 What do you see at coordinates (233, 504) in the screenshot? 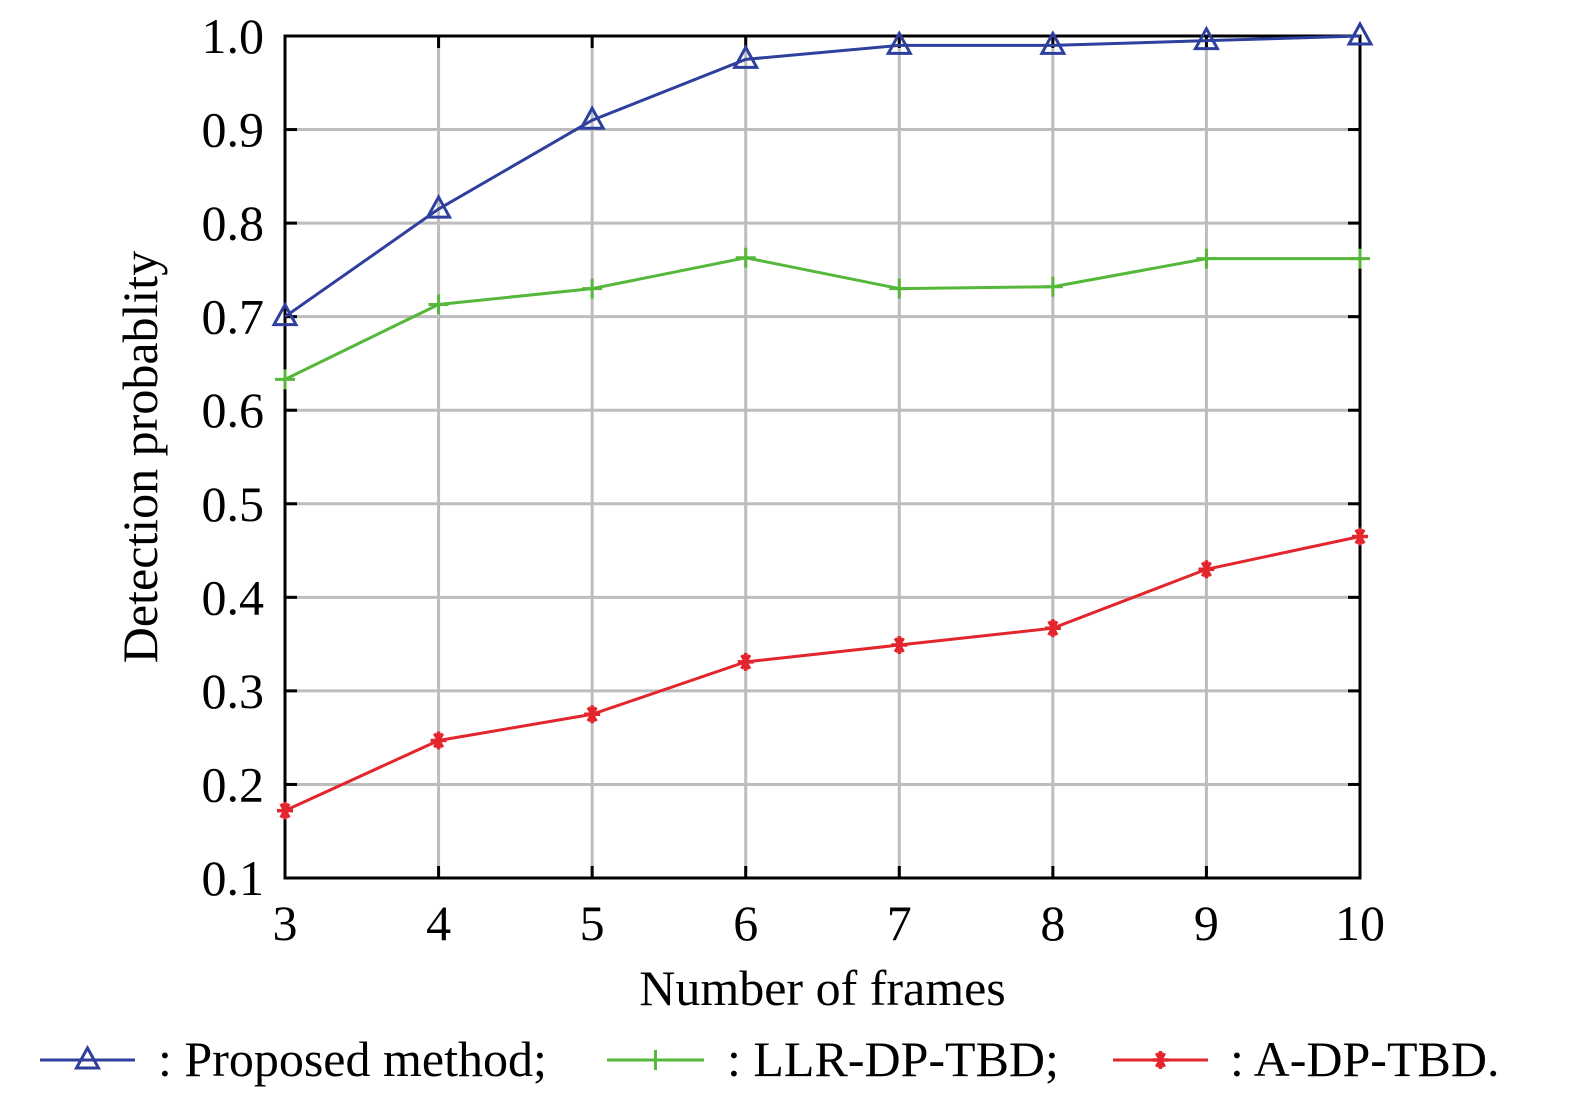
I see `y-tick-label: 0.5` at bounding box center [233, 504].